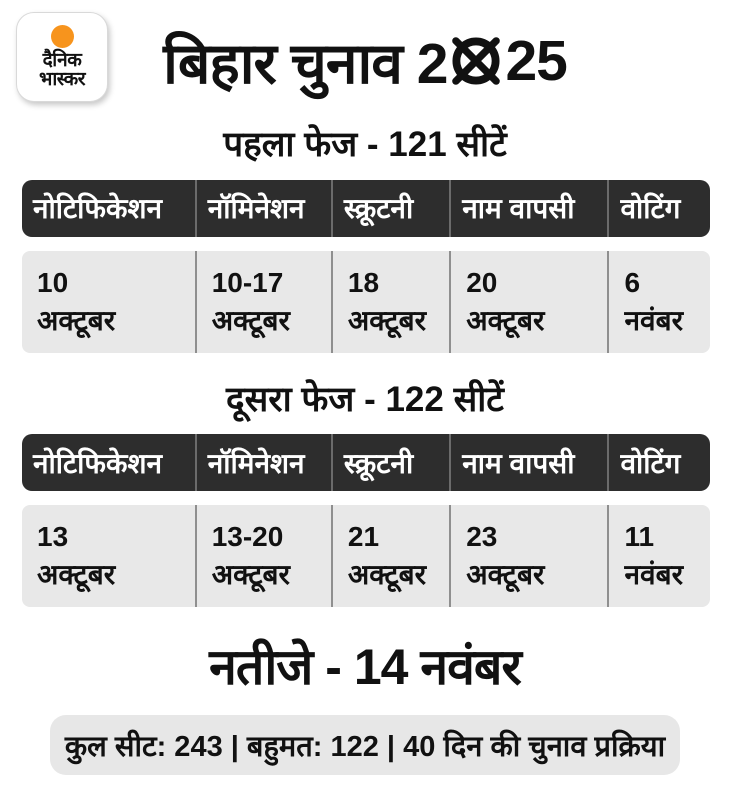 Image resolution: width=730 pixels, height=794 pixels. Describe the element at coordinates (76, 301) in the screenshot. I see `phase1-notification-date: 10 अक्टूबर` at that location.